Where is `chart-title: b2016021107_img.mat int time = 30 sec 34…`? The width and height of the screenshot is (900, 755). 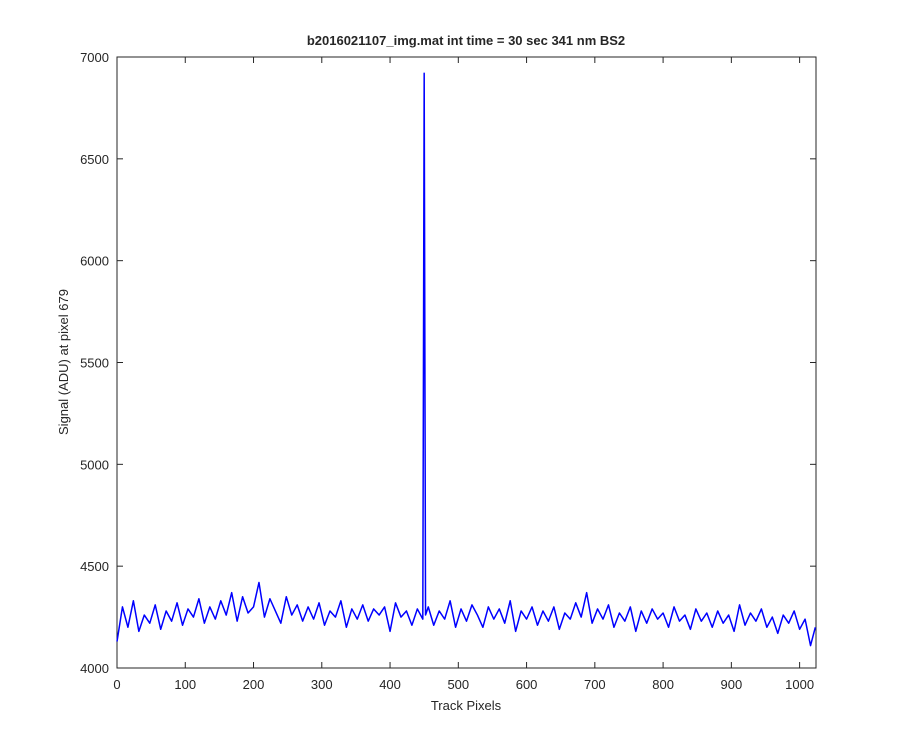
chart-title: b2016021107_img.mat int time = 30 sec 34… is located at coordinates (466, 40).